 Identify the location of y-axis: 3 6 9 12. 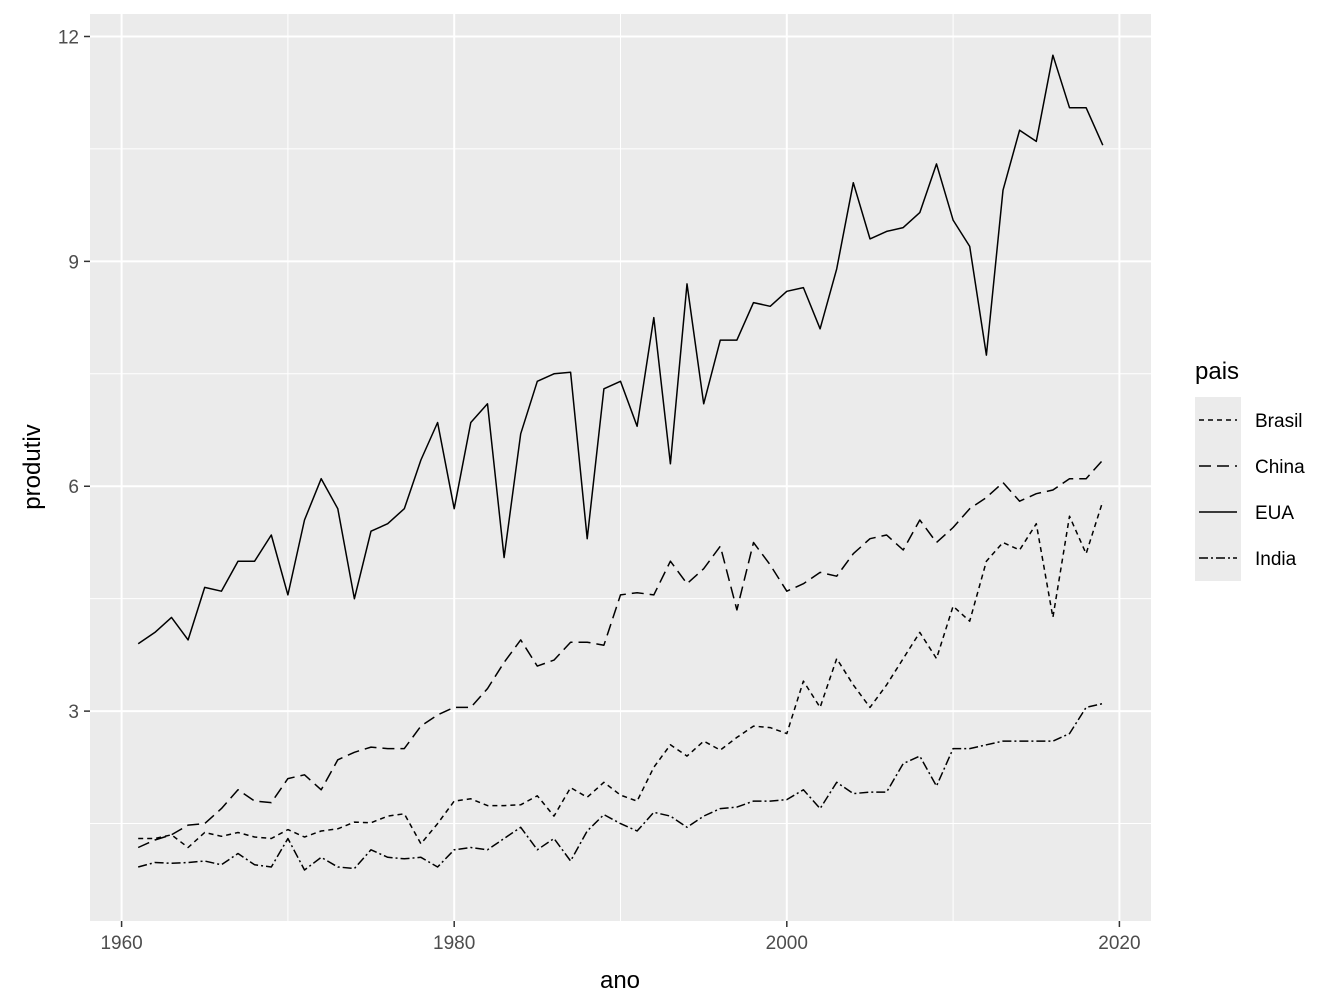
(74, 375).